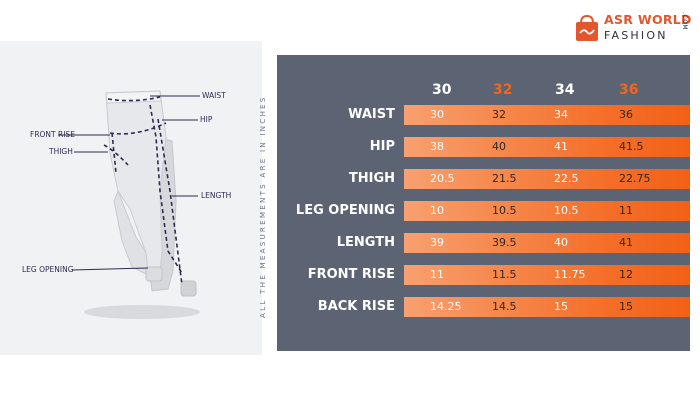  What do you see at coordinates (684, 21) in the screenshot?
I see `brand-suffix: .COM` at bounding box center [684, 21].